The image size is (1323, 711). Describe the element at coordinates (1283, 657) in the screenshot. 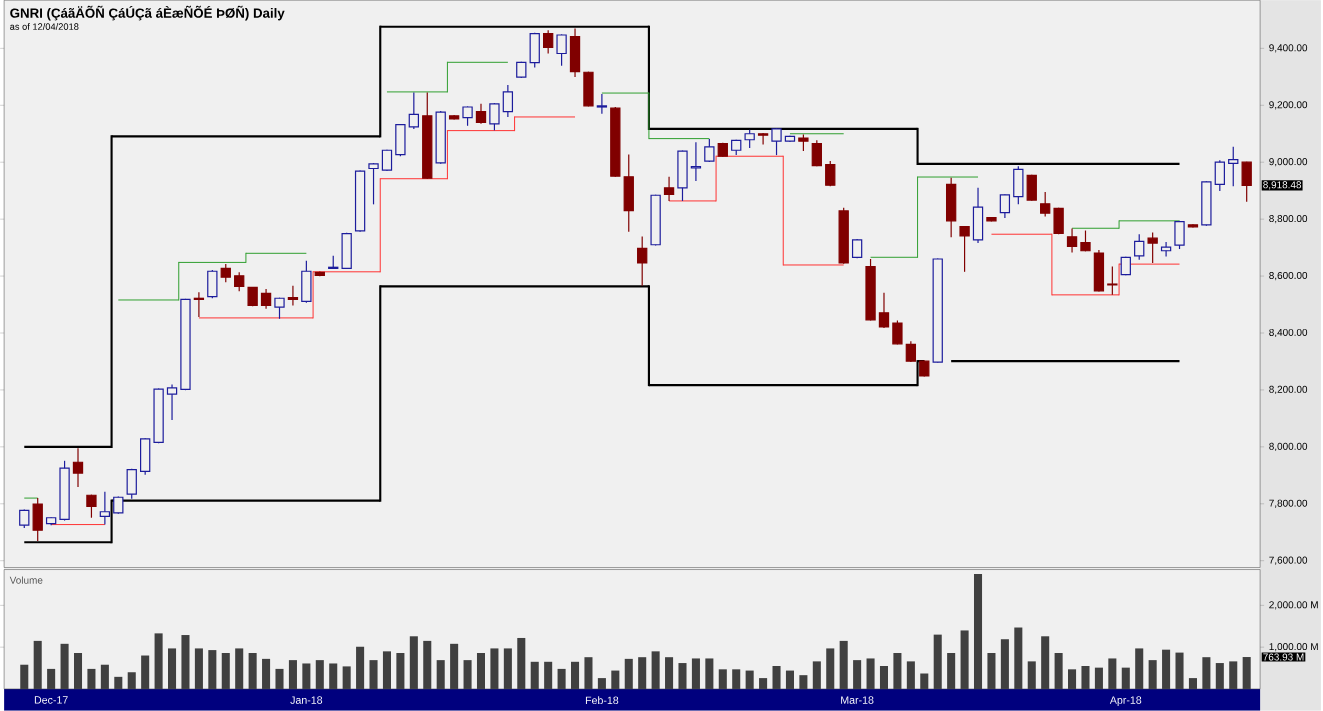

I see `text: 763.93 M` at that location.